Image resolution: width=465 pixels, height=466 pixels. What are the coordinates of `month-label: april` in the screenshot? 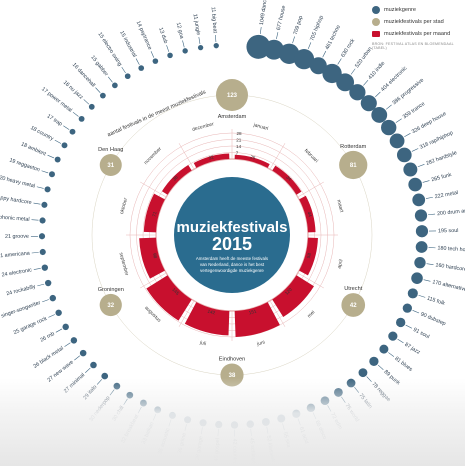 It's located at (340, 264).